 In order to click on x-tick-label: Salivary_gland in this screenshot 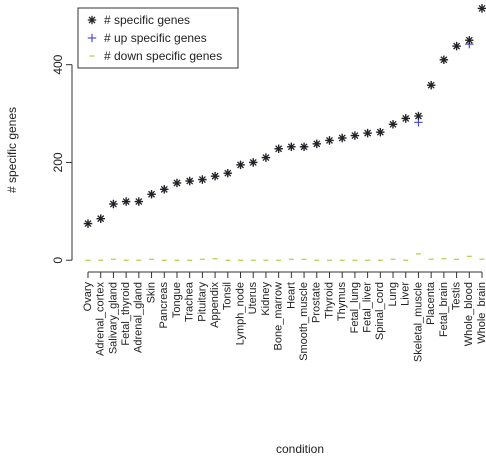, I will do `click(113, 318)`.